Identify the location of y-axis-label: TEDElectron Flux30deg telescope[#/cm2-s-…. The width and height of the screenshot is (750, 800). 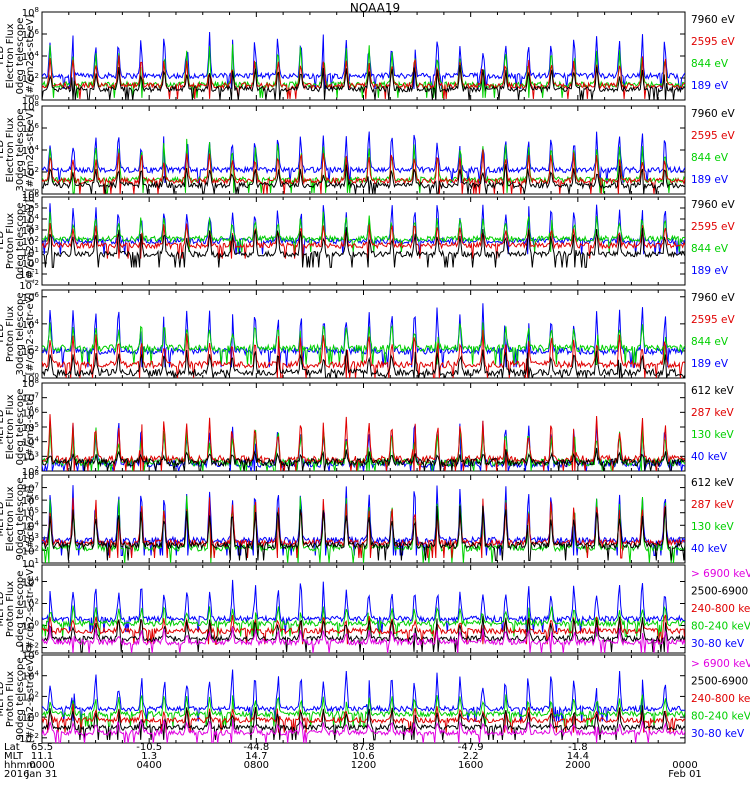
(18, 149).